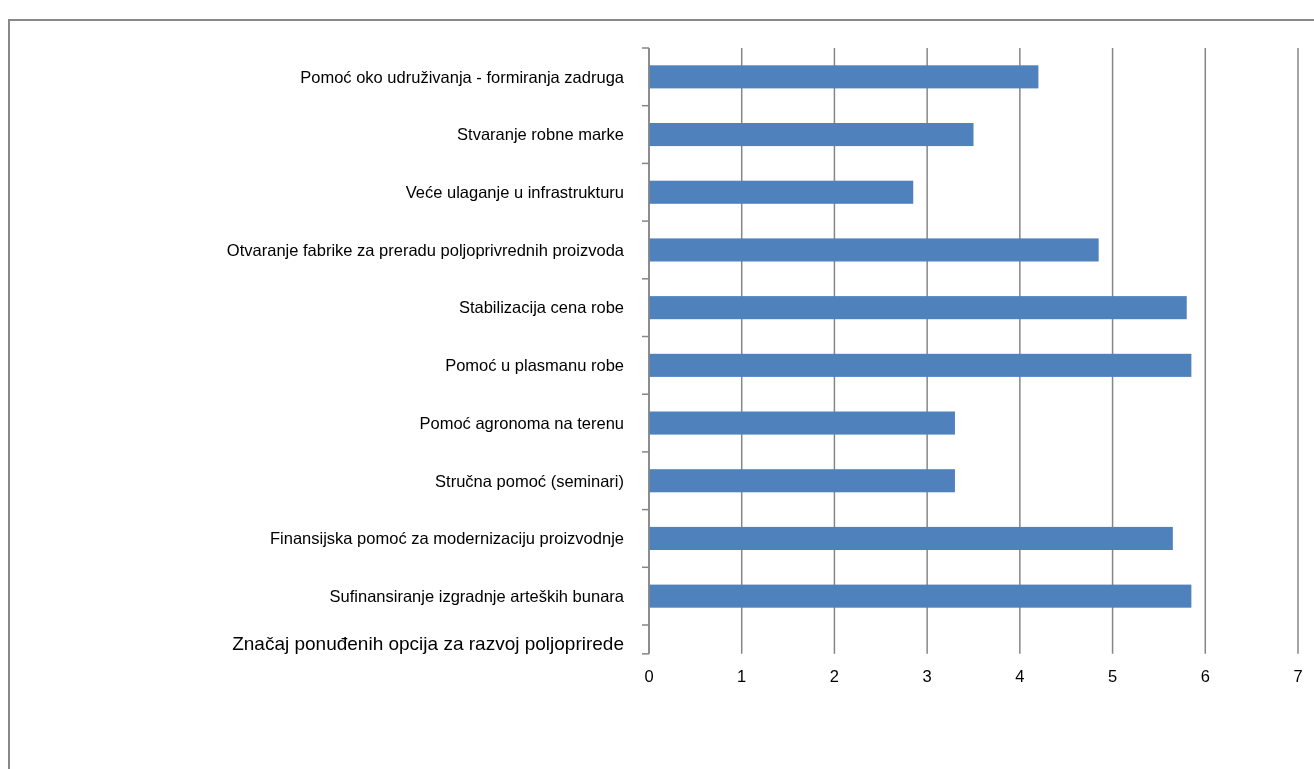 This screenshot has height=769, width=1314. What do you see at coordinates (927, 675) in the screenshot?
I see `x-tick-label: 3` at bounding box center [927, 675].